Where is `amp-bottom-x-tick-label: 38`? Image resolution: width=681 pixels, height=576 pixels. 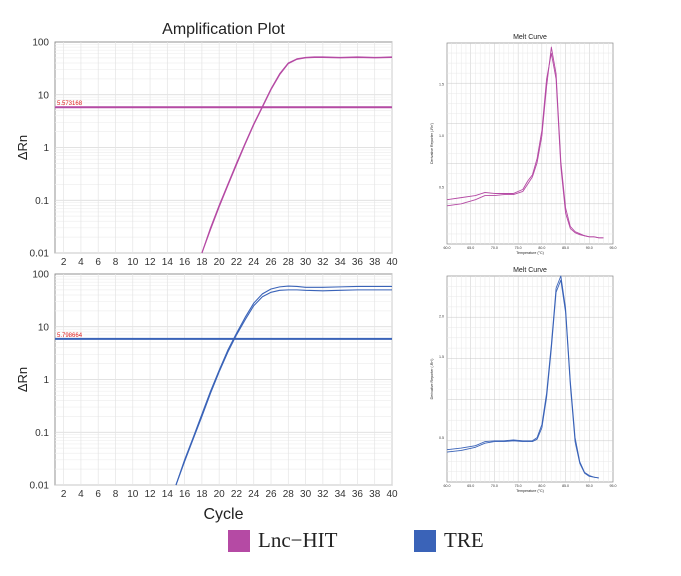
amp-bottom-x-tick-label: 38 is located at coordinates (375, 494).